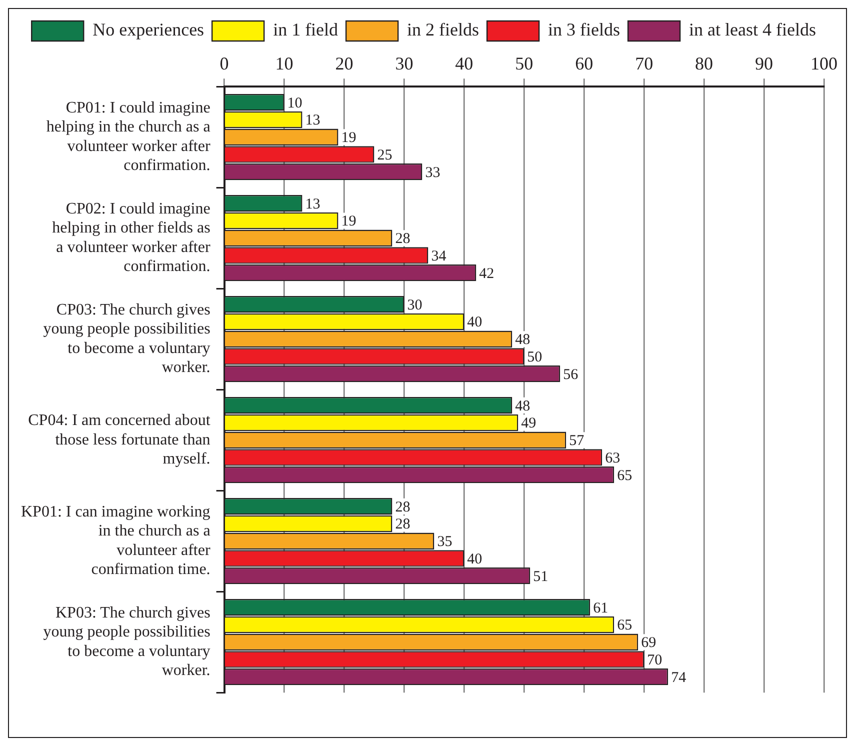 Image resolution: width=855 pixels, height=746 pixels. I want to click on data-label: 10, so click(294, 103).